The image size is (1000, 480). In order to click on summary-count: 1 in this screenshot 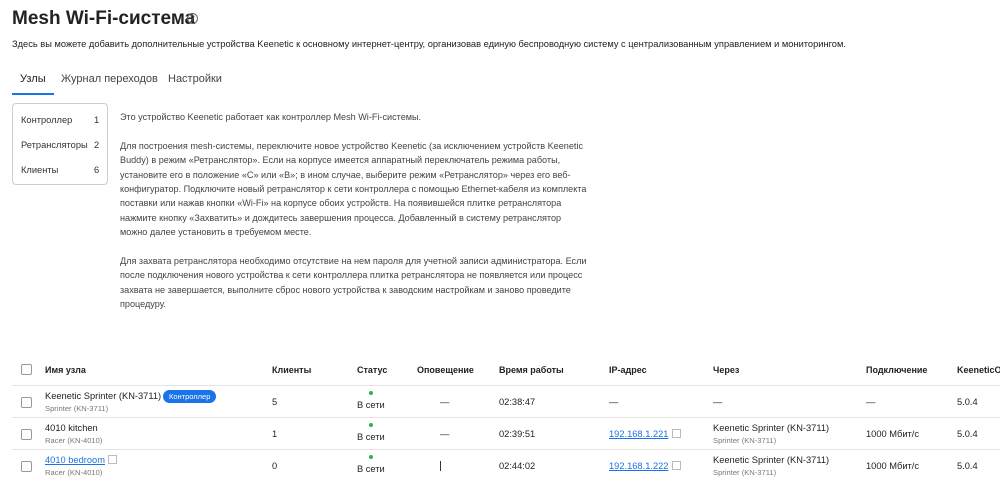, I will do `click(97, 120)`.